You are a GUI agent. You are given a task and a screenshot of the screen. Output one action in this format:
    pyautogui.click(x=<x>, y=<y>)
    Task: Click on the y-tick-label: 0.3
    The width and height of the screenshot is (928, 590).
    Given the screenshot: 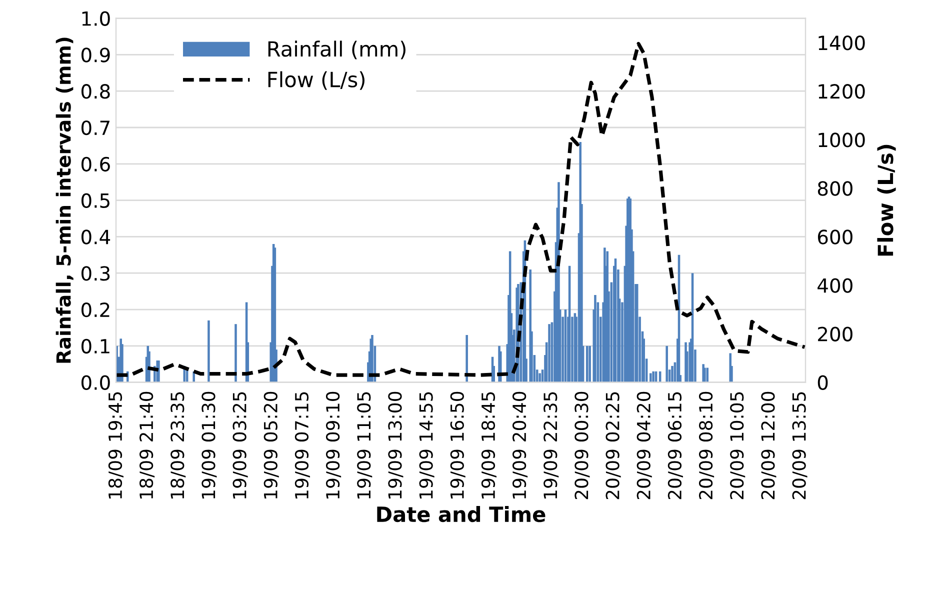 What is the action you would take?
    pyautogui.click(x=96, y=273)
    